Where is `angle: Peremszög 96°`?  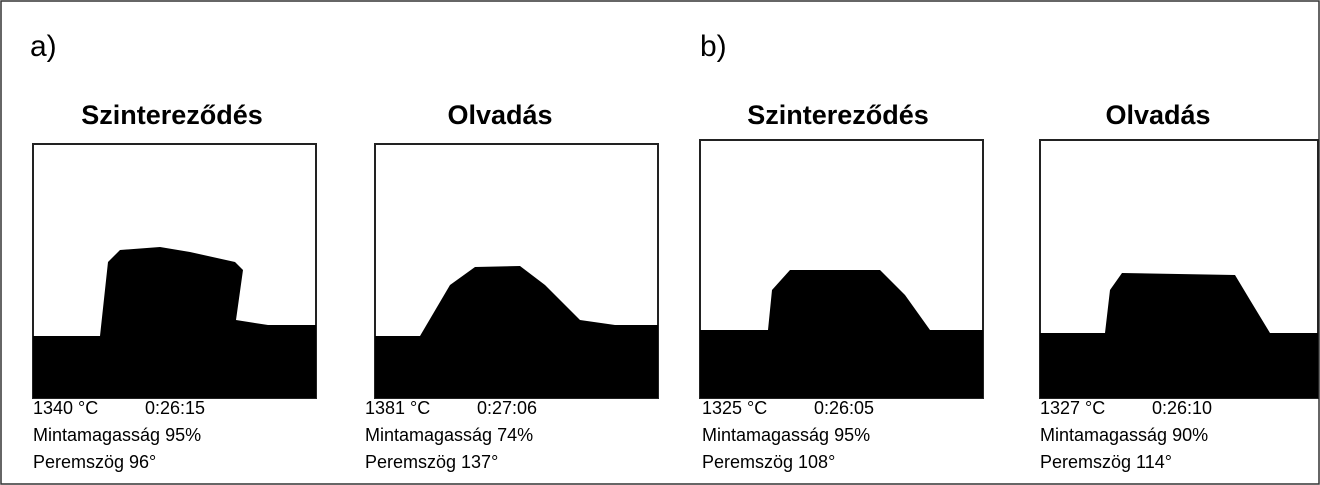
angle: Peremszög 96° is located at coordinates (94, 462).